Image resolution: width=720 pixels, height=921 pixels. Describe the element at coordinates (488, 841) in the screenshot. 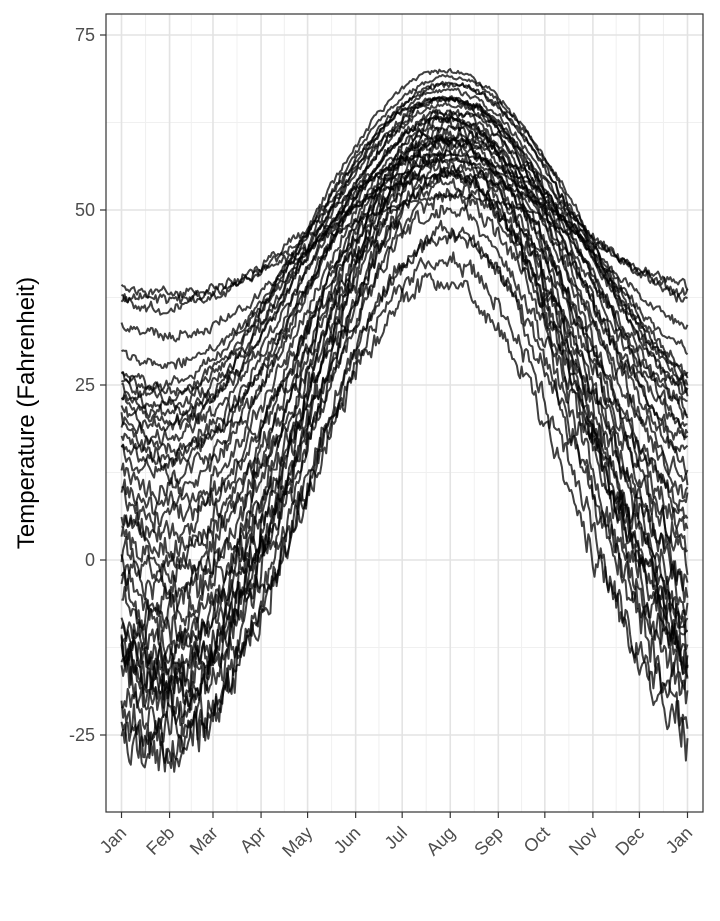

I see `x-tick-label: Sep` at that location.